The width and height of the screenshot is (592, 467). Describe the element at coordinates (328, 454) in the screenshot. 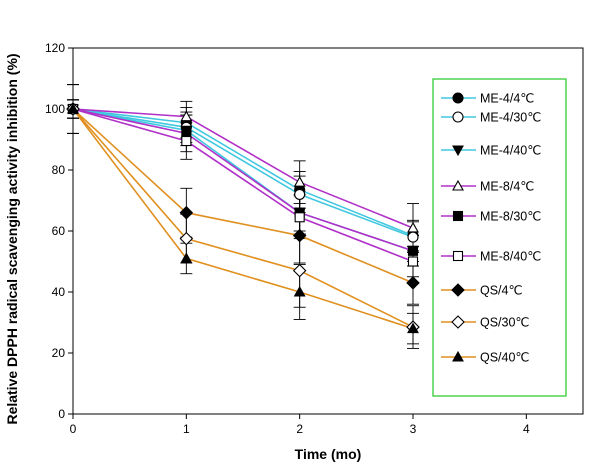

I see `x-axis-title: Time (mo)` at that location.